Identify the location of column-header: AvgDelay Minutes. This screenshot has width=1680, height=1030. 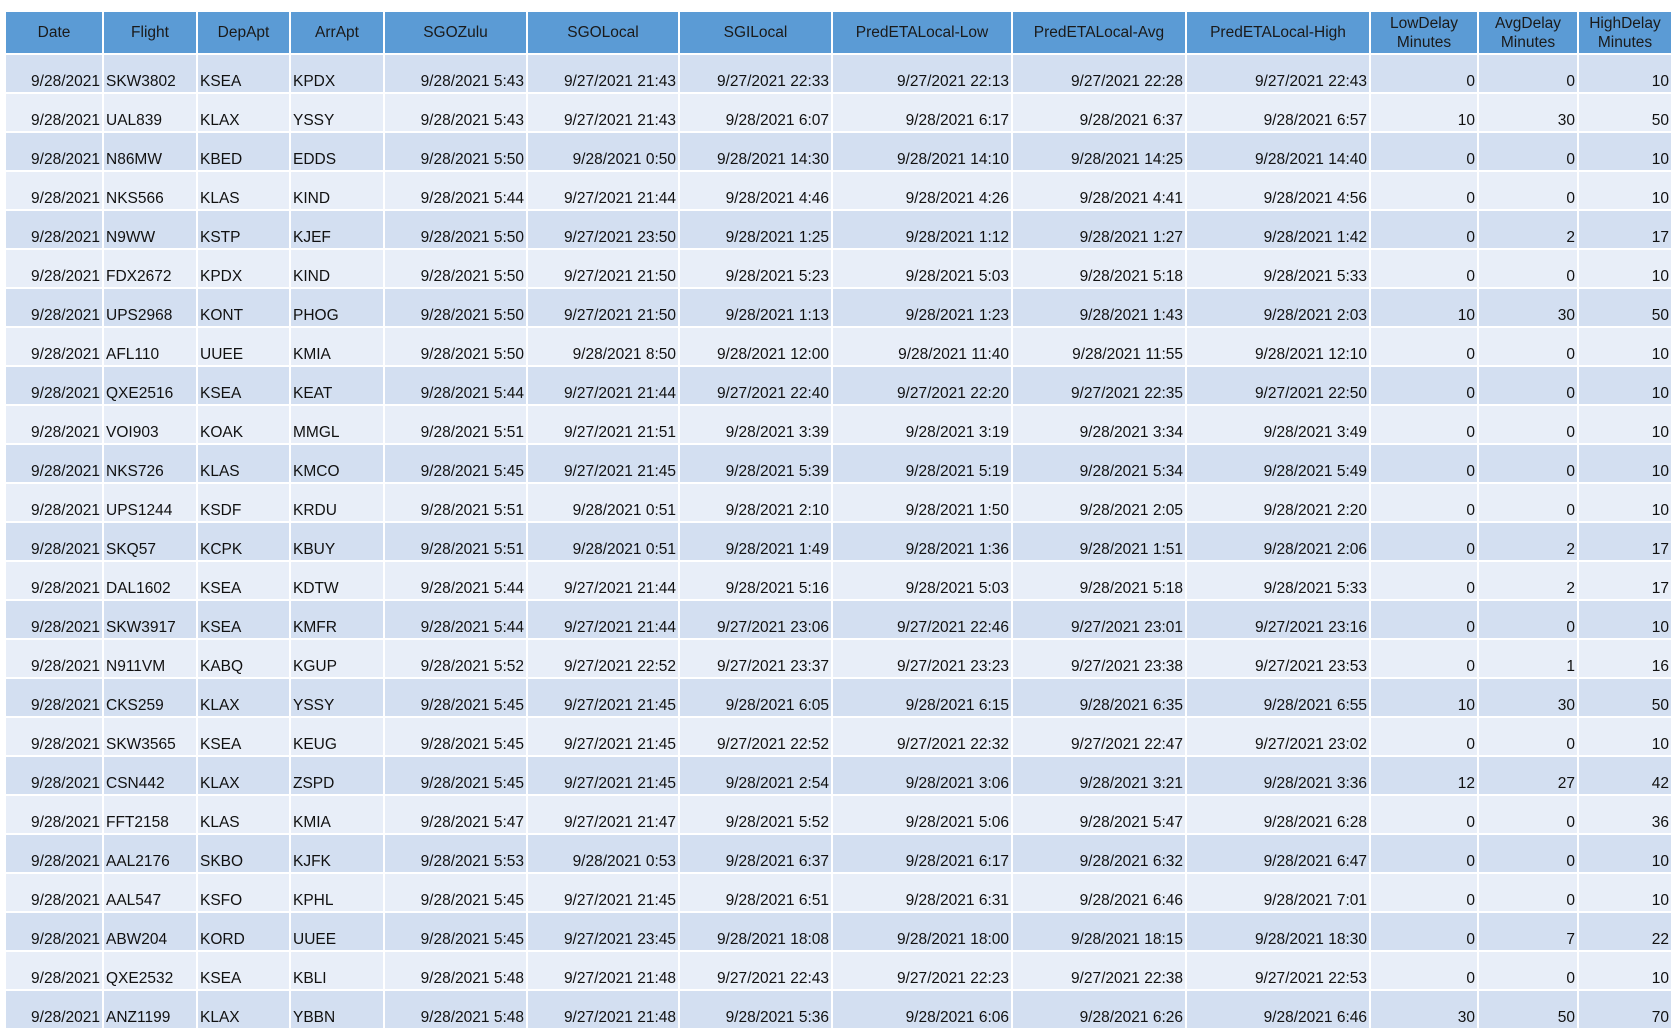
(1528, 32).